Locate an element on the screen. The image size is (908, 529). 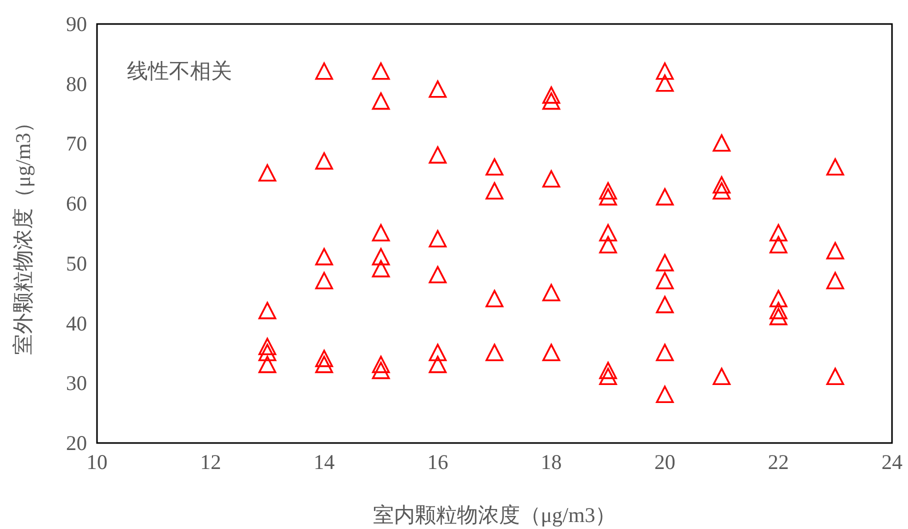
x-tick-label: 10 is located at coordinates (97, 462).